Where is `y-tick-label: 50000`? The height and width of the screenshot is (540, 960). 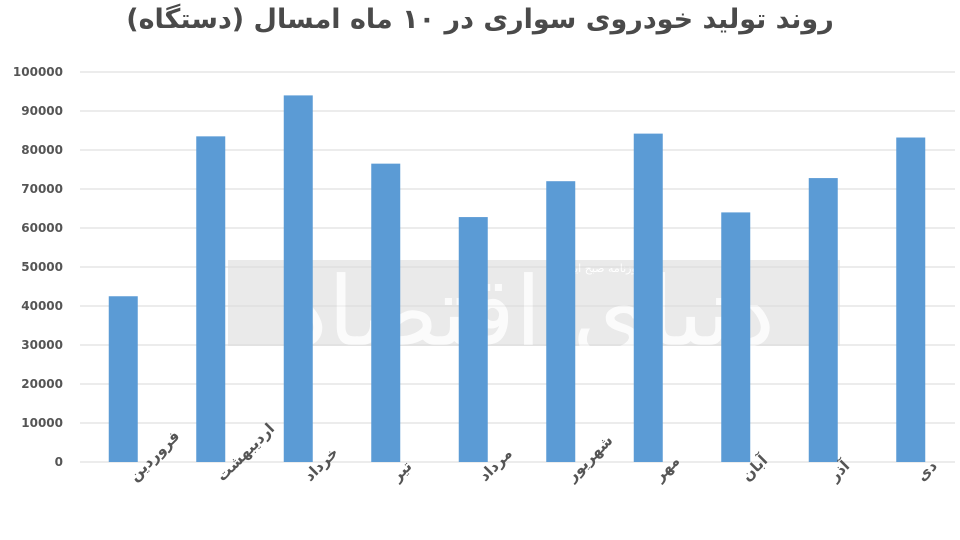
y-tick-label: 50000 is located at coordinates (42, 267).